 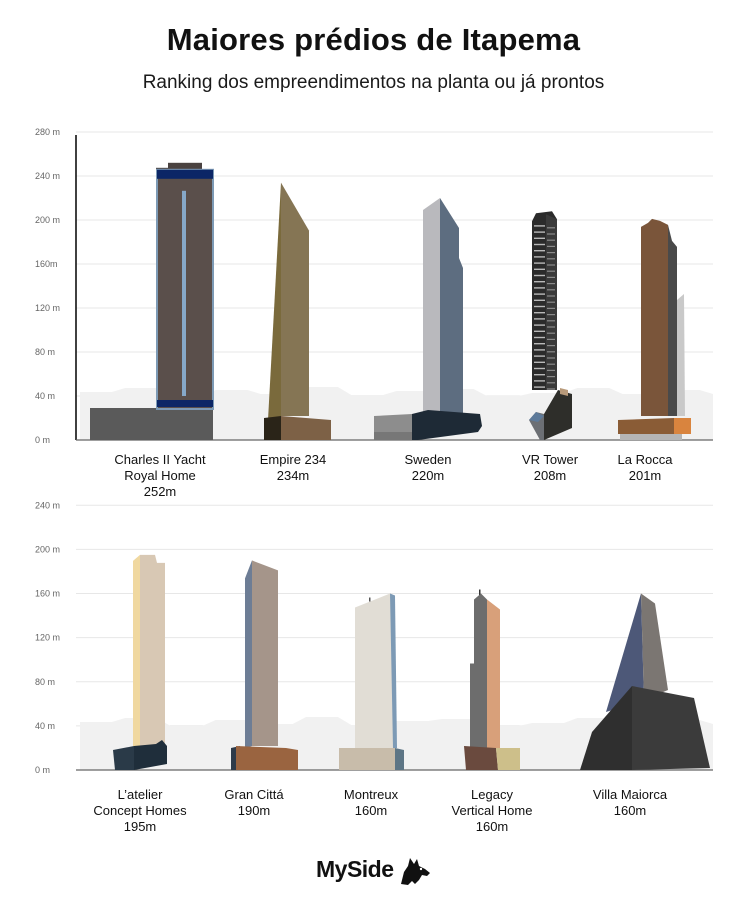 What do you see at coordinates (47, 308) in the screenshot?
I see `y-tick-label: 120 m` at bounding box center [47, 308].